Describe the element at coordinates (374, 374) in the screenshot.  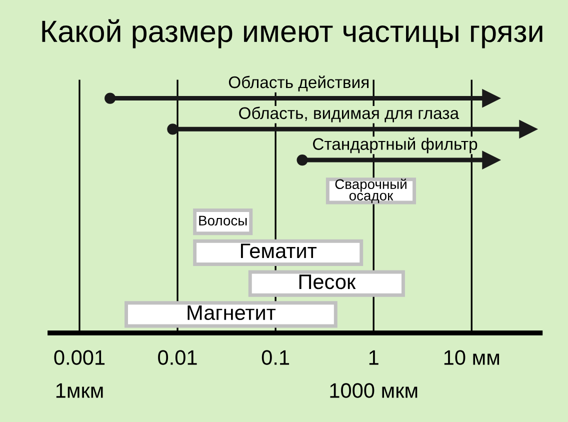
I see `x-tick-label: 1 1000 мкм` at that location.